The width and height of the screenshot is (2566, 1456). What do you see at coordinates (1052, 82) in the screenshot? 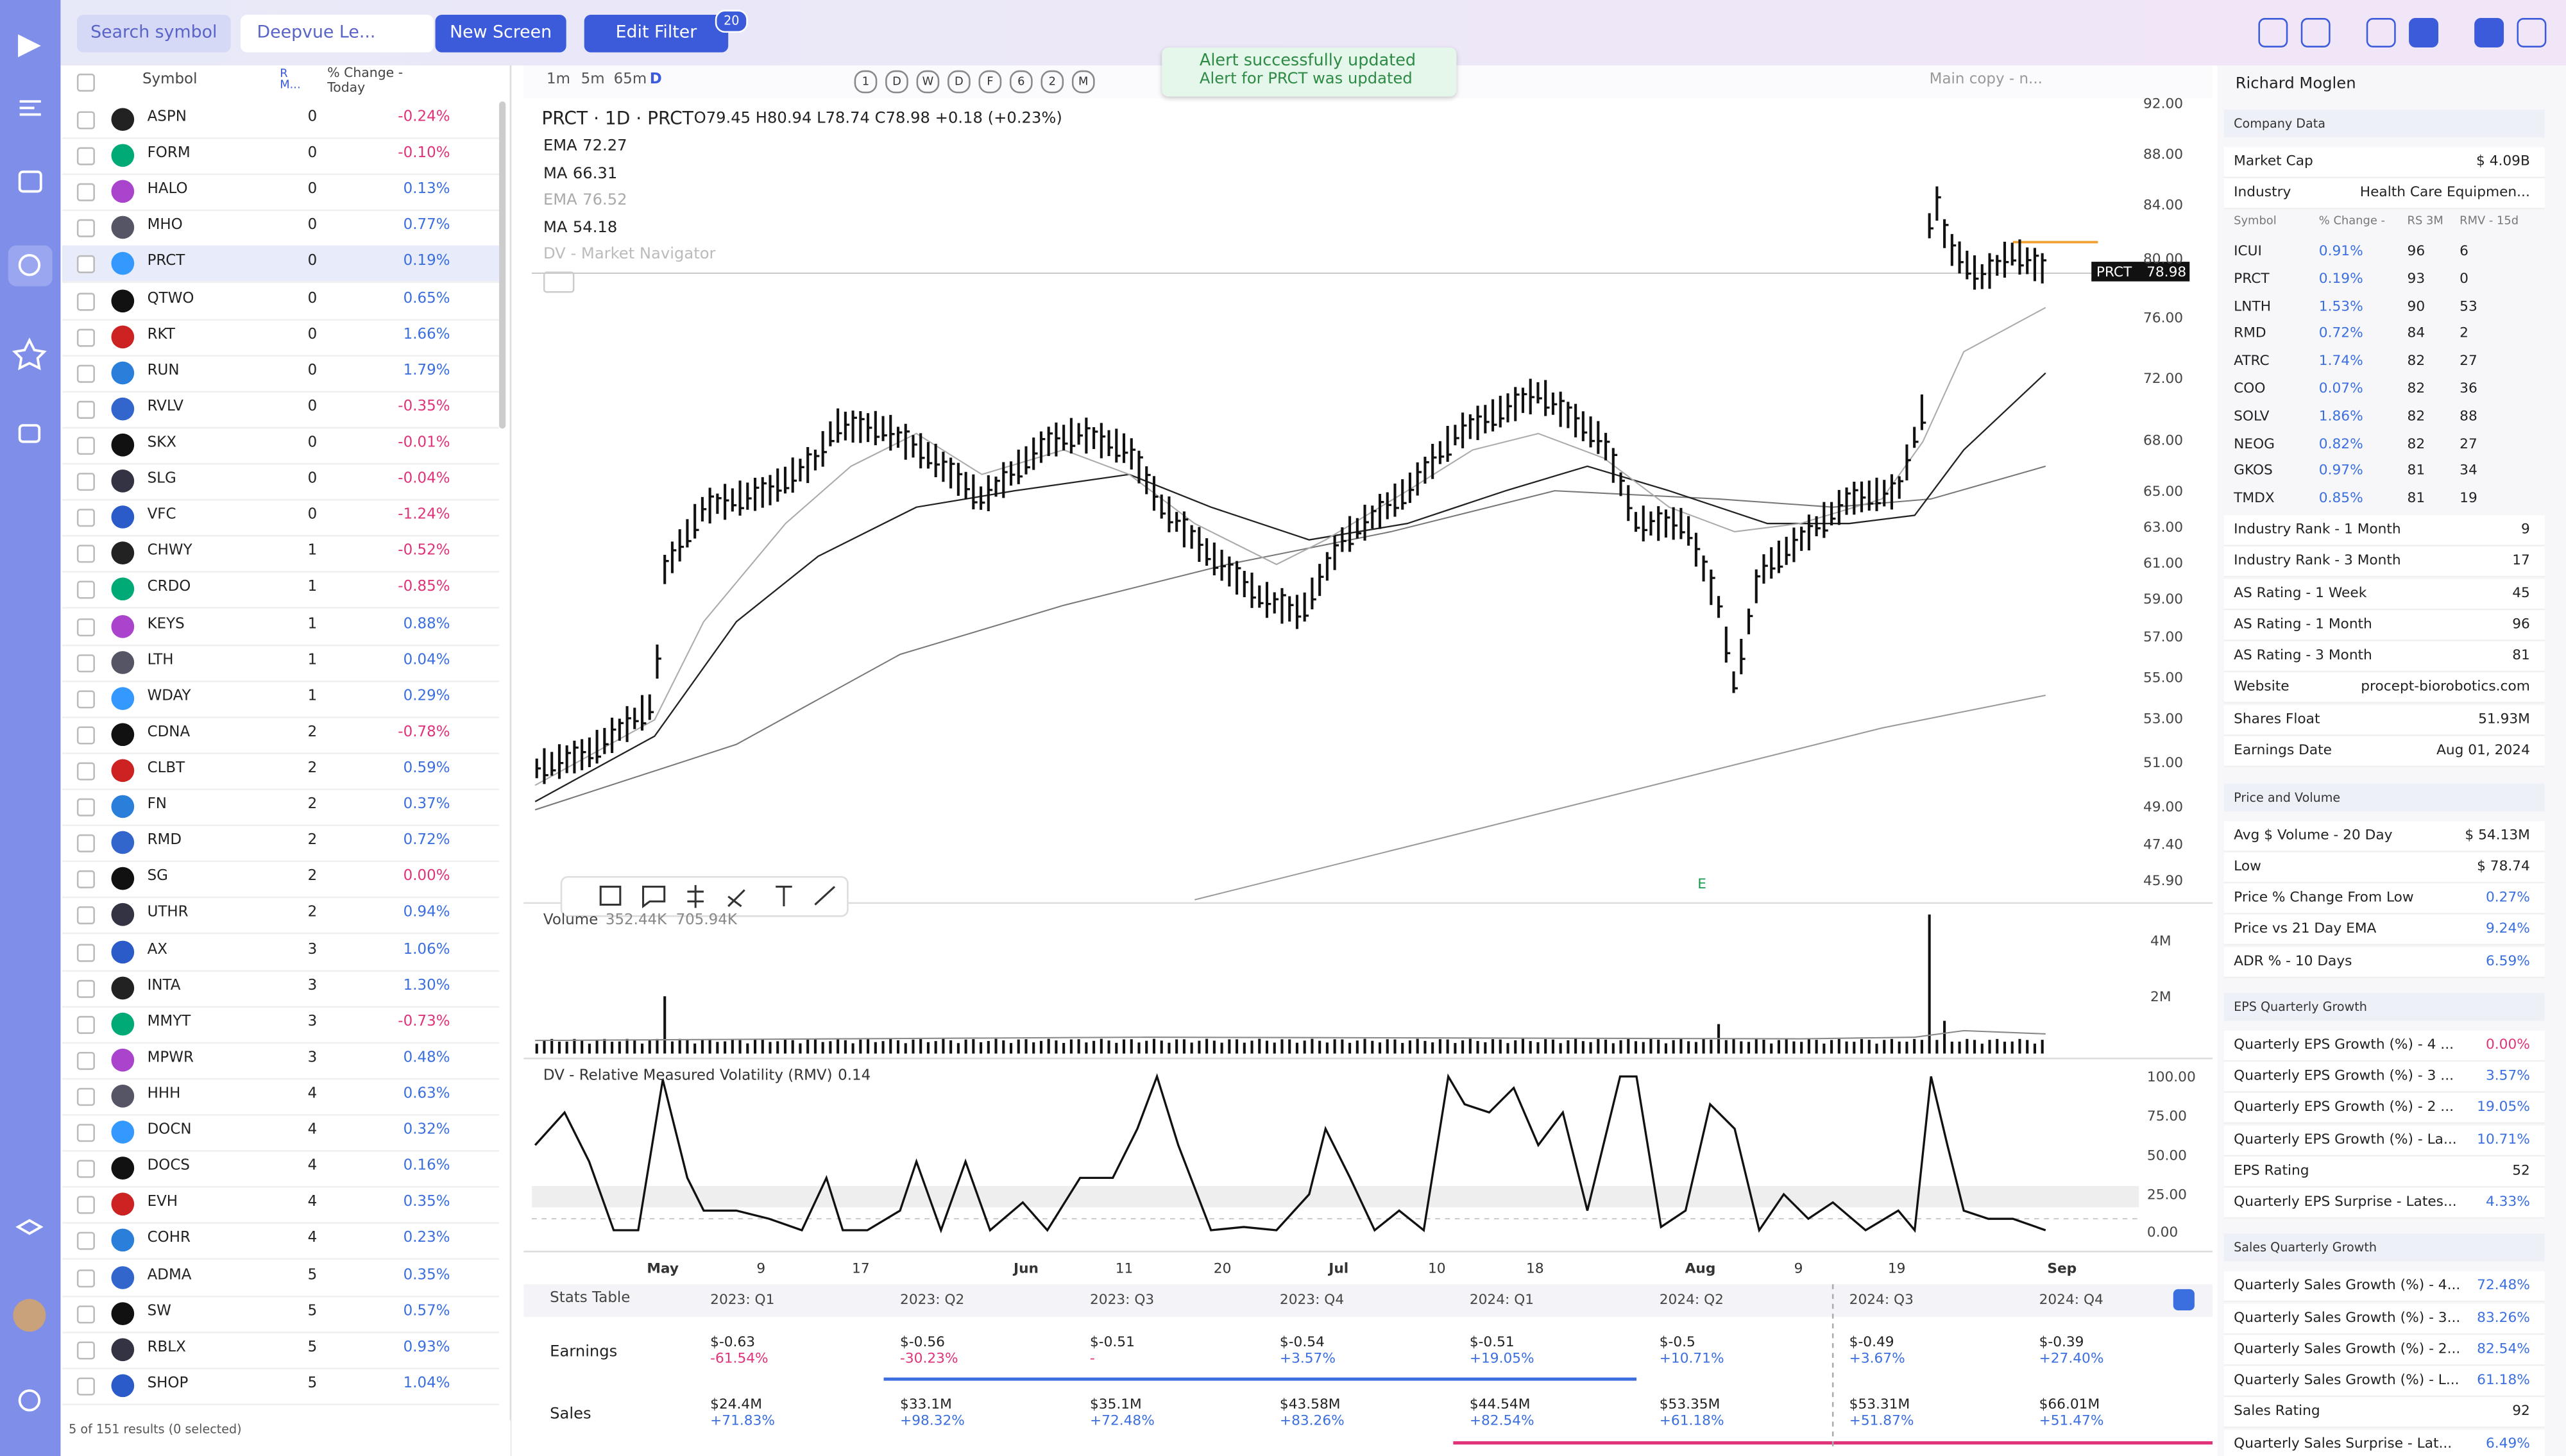
I see `range-button: 2` at bounding box center [1052, 82].